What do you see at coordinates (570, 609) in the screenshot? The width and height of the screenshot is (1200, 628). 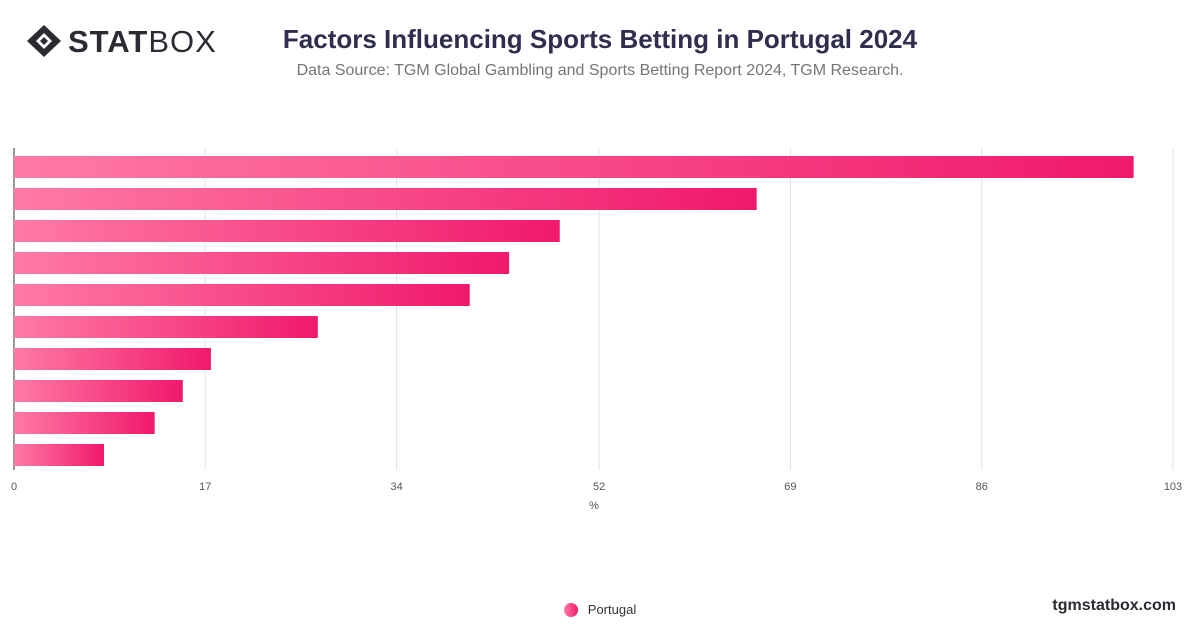 I see `legend-marker` at bounding box center [570, 609].